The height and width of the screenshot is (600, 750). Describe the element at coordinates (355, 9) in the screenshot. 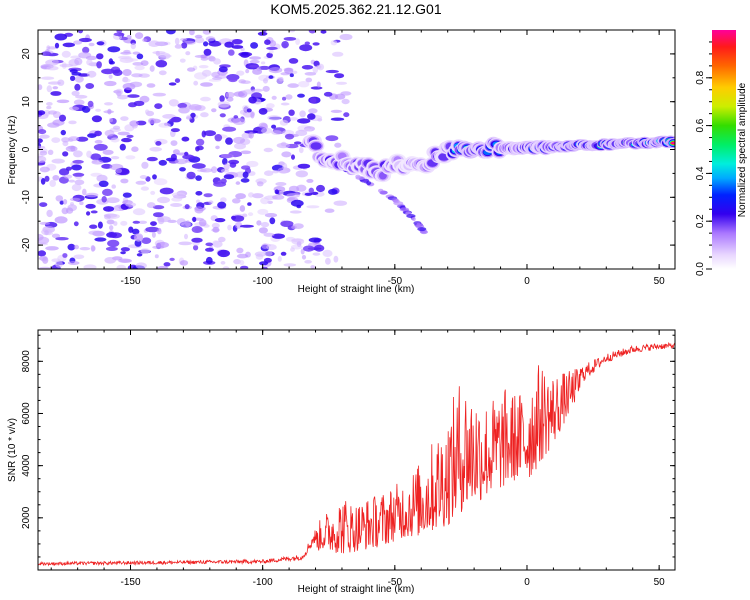

I see `figure-title: KOM5.2025.362.21.12.G01` at that location.